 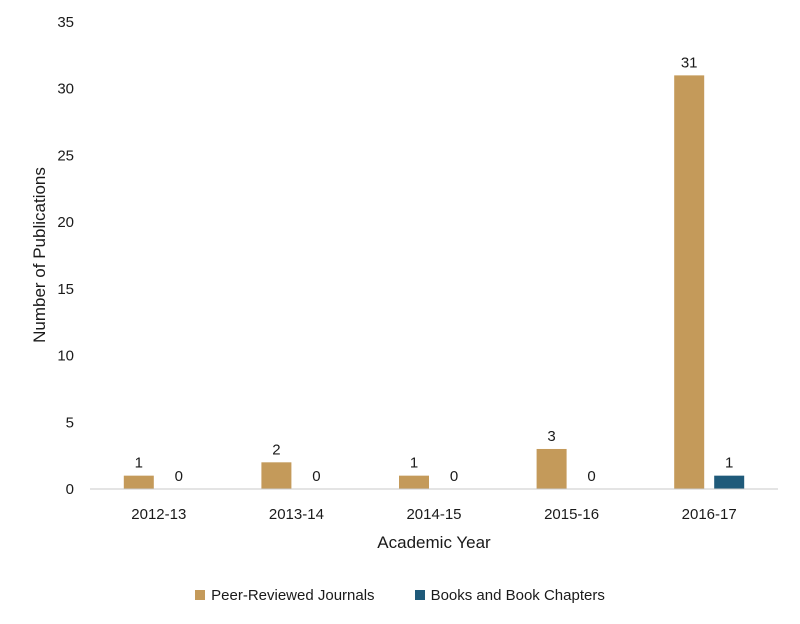 I want to click on data-label-peer-reviewed-journals-2014-15: 1, so click(x=414, y=463).